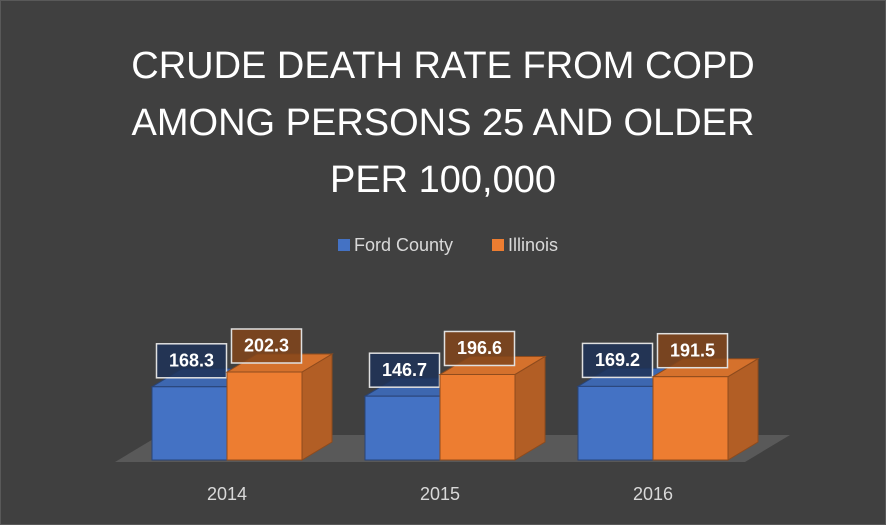  What do you see at coordinates (533, 245) in the screenshot?
I see `legend-label: Illinois` at bounding box center [533, 245].